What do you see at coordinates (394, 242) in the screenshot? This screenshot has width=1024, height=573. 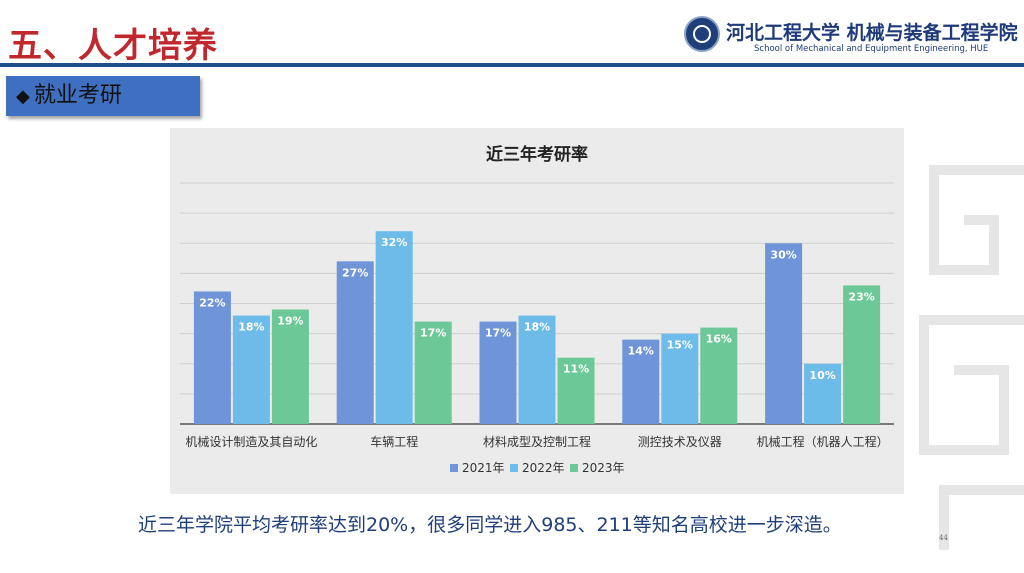 I see `bar-data-label: 32%` at bounding box center [394, 242].